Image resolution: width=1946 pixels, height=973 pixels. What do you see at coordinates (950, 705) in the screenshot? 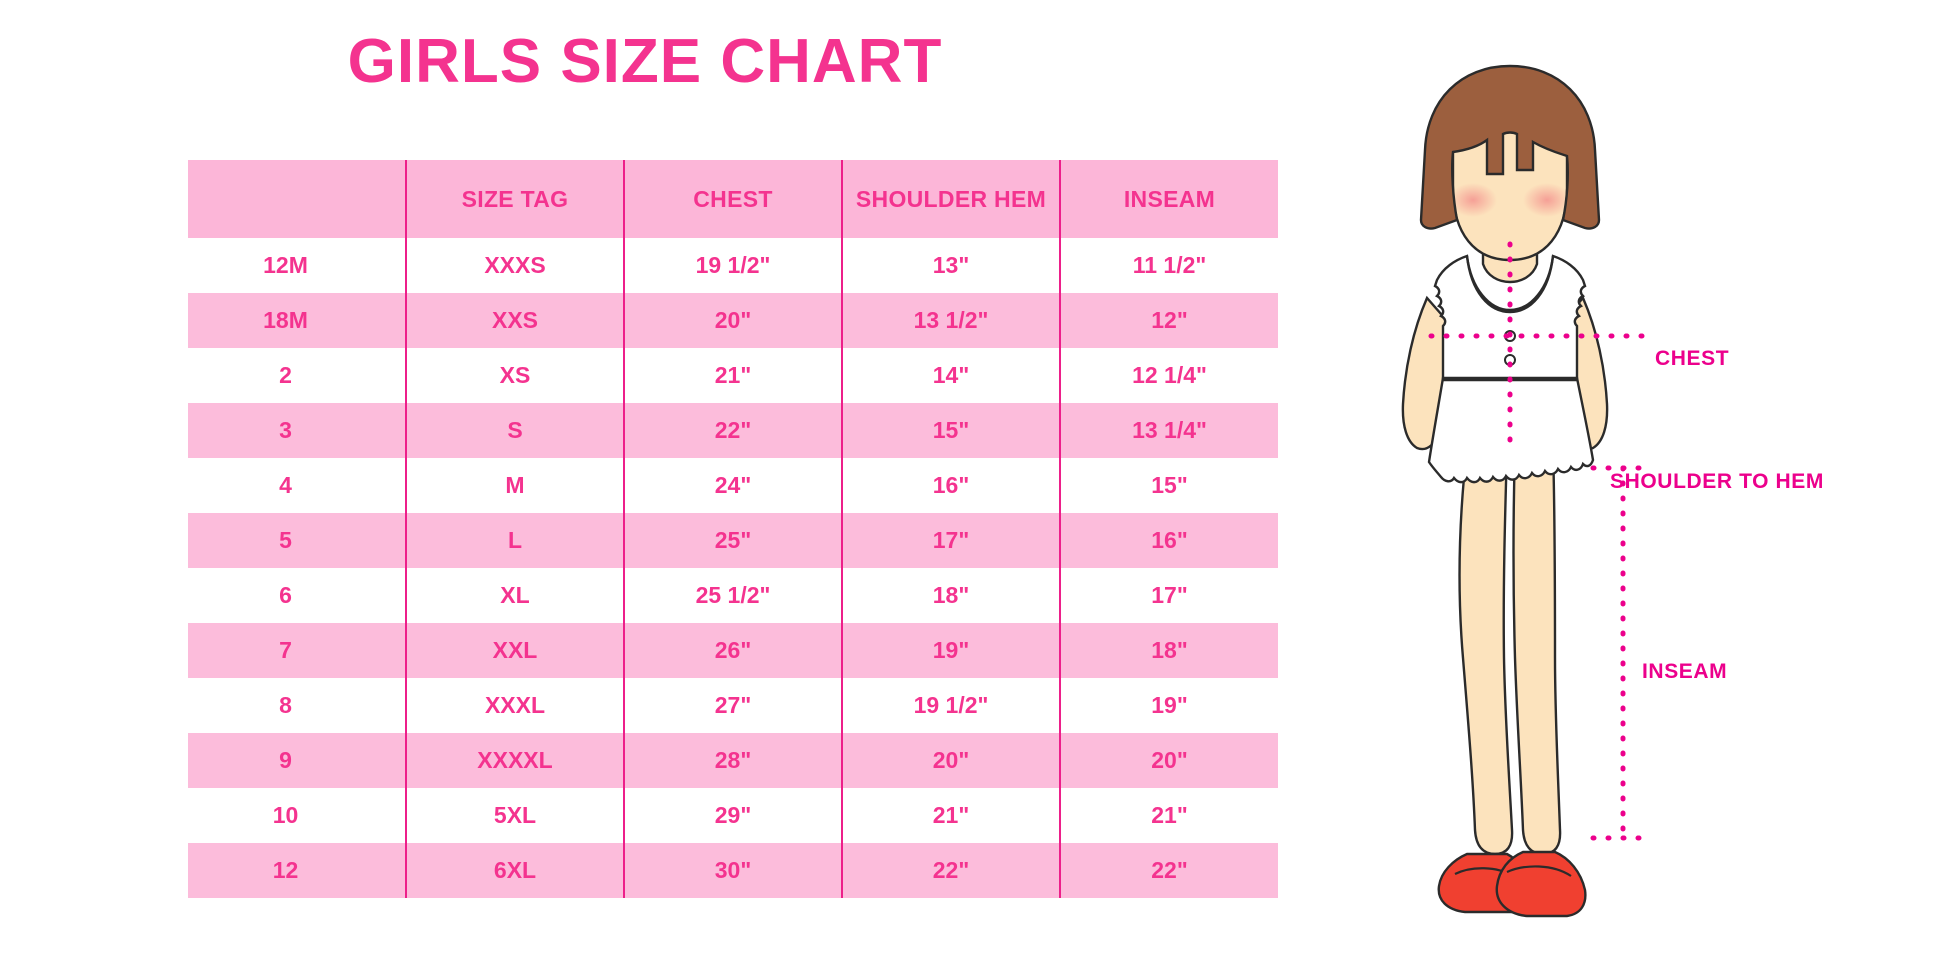
I see `cell-shoulder-hem: 19 1/2"` at bounding box center [950, 705].